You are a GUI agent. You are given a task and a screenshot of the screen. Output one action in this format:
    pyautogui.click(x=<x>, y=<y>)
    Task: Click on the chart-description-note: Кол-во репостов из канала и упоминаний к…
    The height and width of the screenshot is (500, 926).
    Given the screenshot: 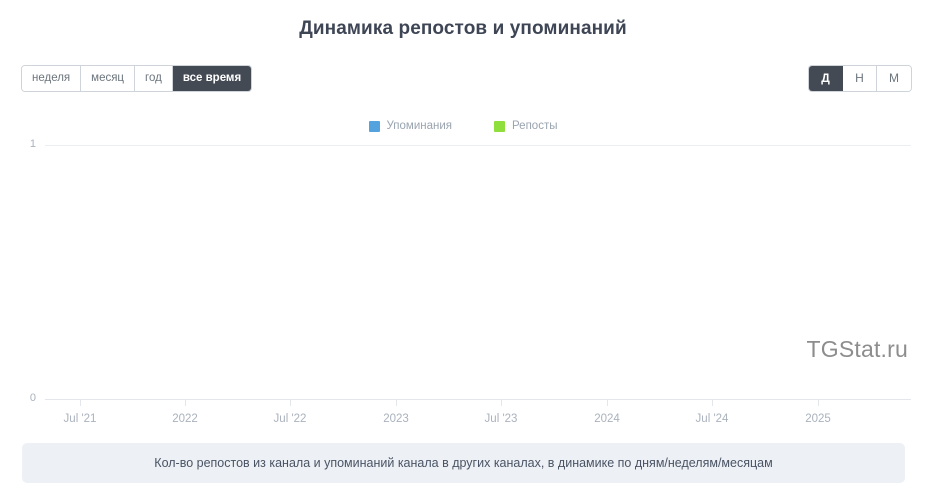 What is the action you would take?
    pyautogui.click(x=463, y=463)
    